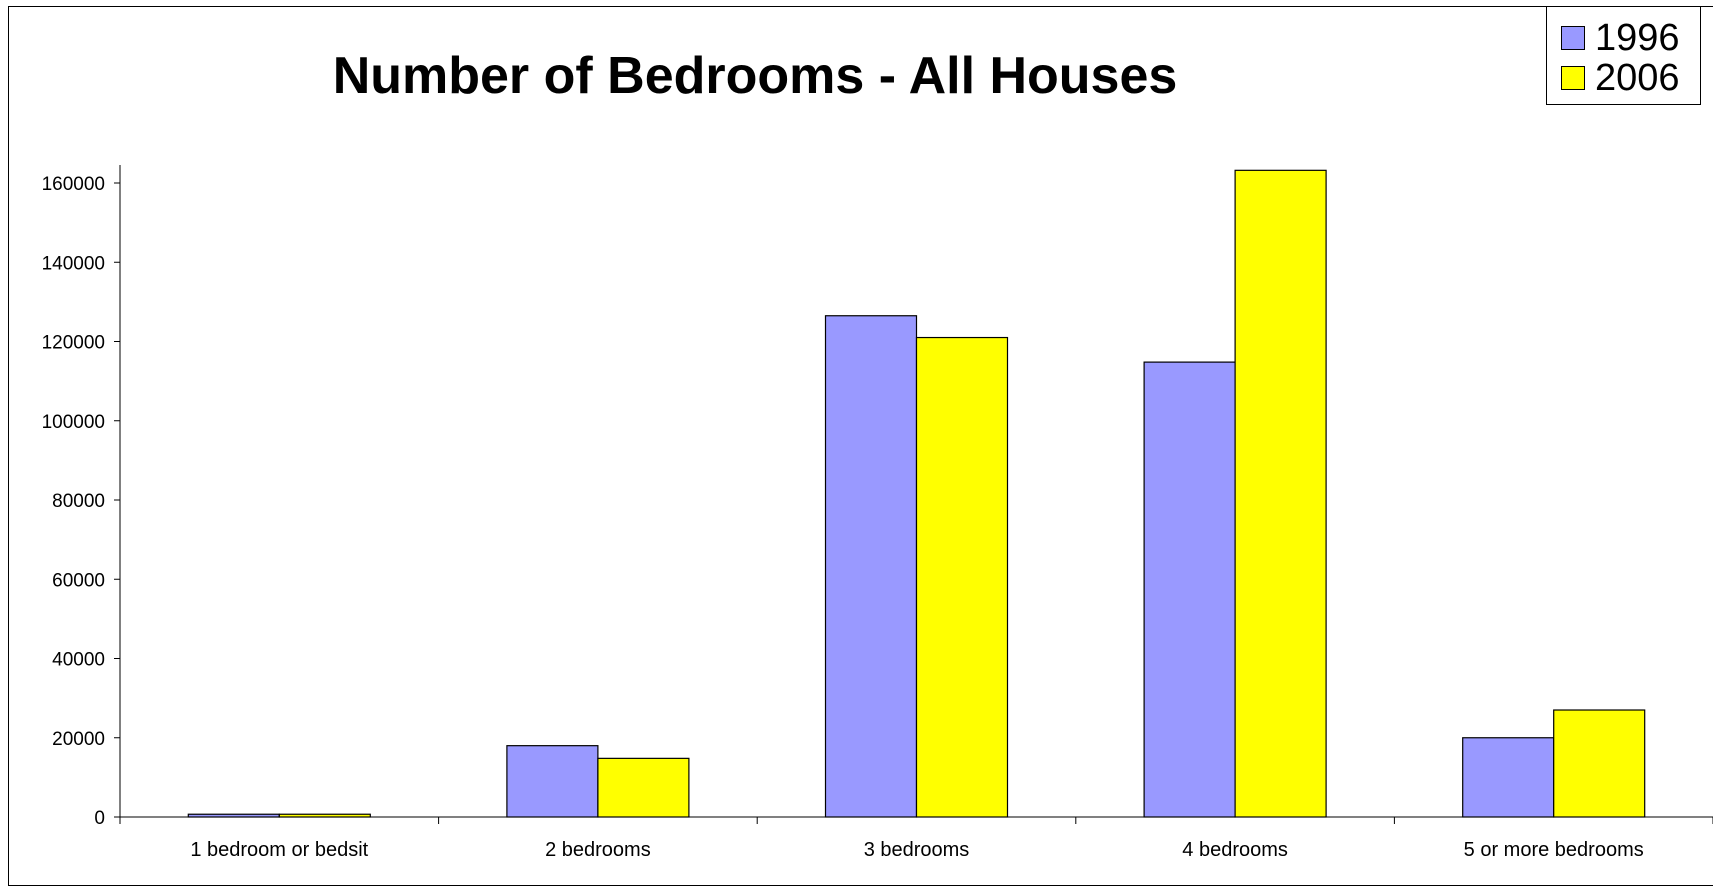 This screenshot has width=1713, height=886. Describe the element at coordinates (99, 818) in the screenshot. I see `y-tick-label: 0` at that location.